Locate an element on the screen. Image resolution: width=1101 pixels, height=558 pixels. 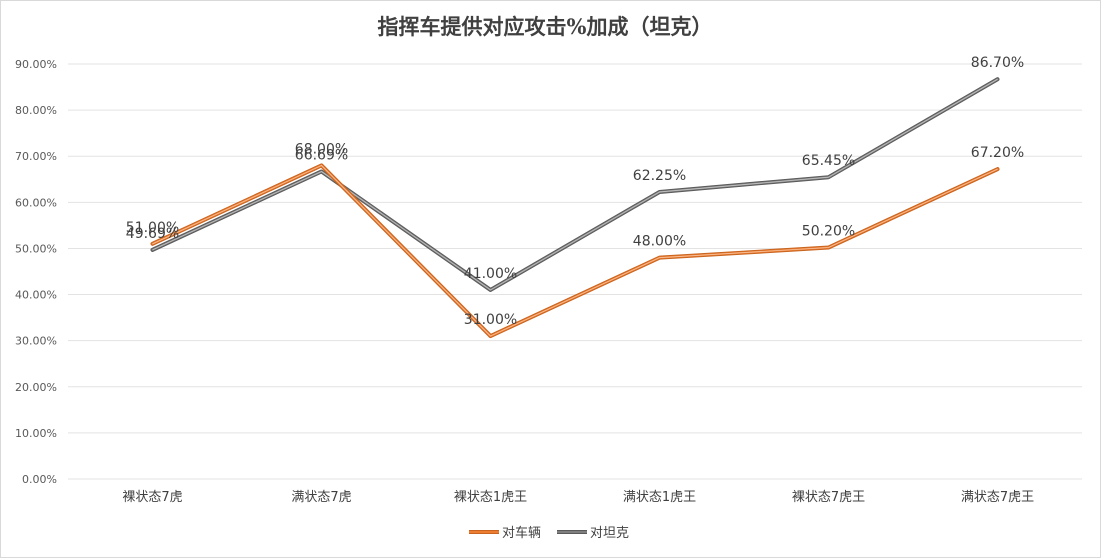
x-tick-label: 裸状态1虎王 is located at coordinates (490, 497).